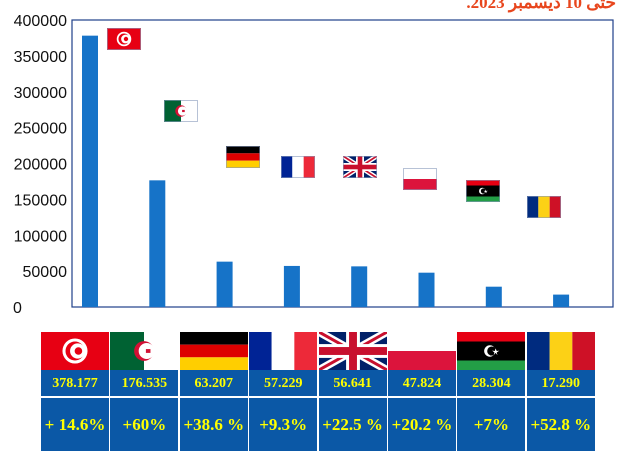  I want to click on table-column: 56.641 +22.5 %, so click(352, 391).